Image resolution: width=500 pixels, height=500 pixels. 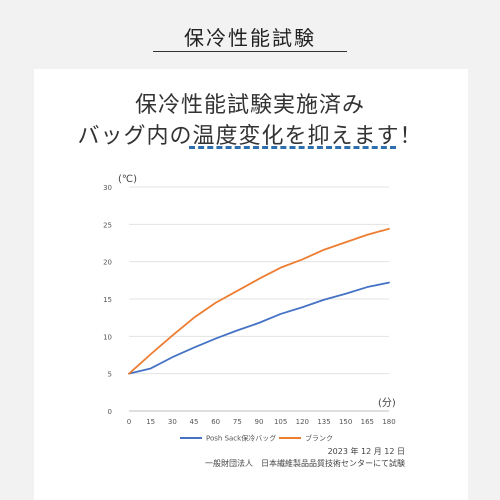 I want to click on x-tick-label: 75, so click(x=237, y=422).